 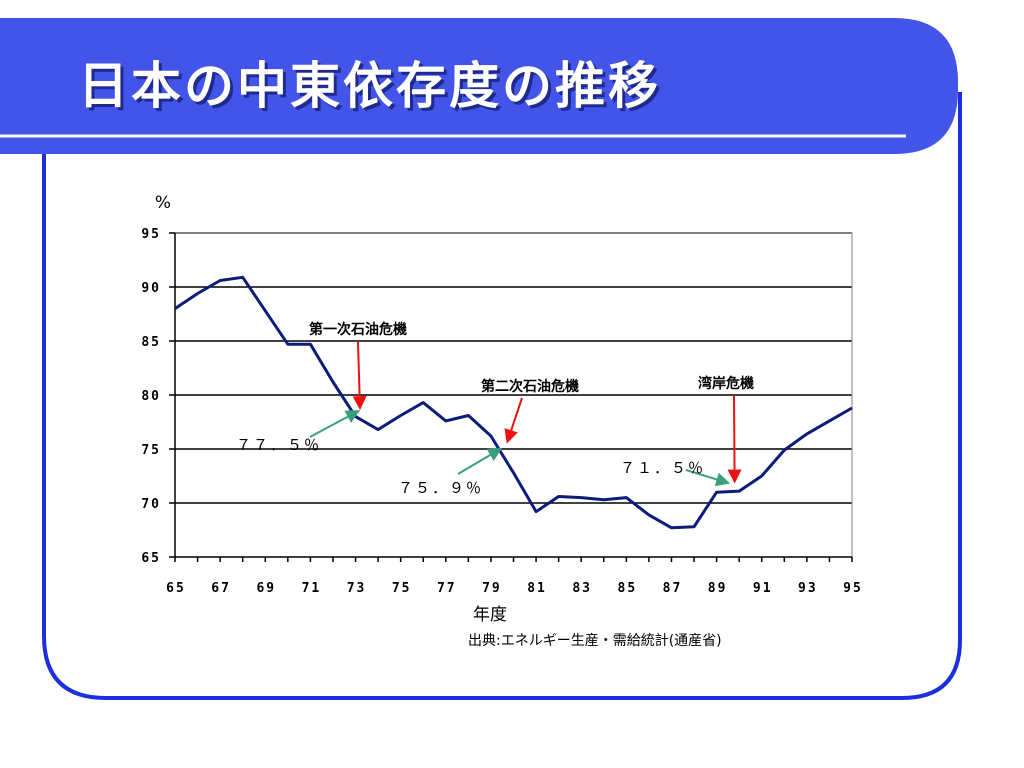 I want to click on annotation-arrow-val3, so click(x=708, y=478).